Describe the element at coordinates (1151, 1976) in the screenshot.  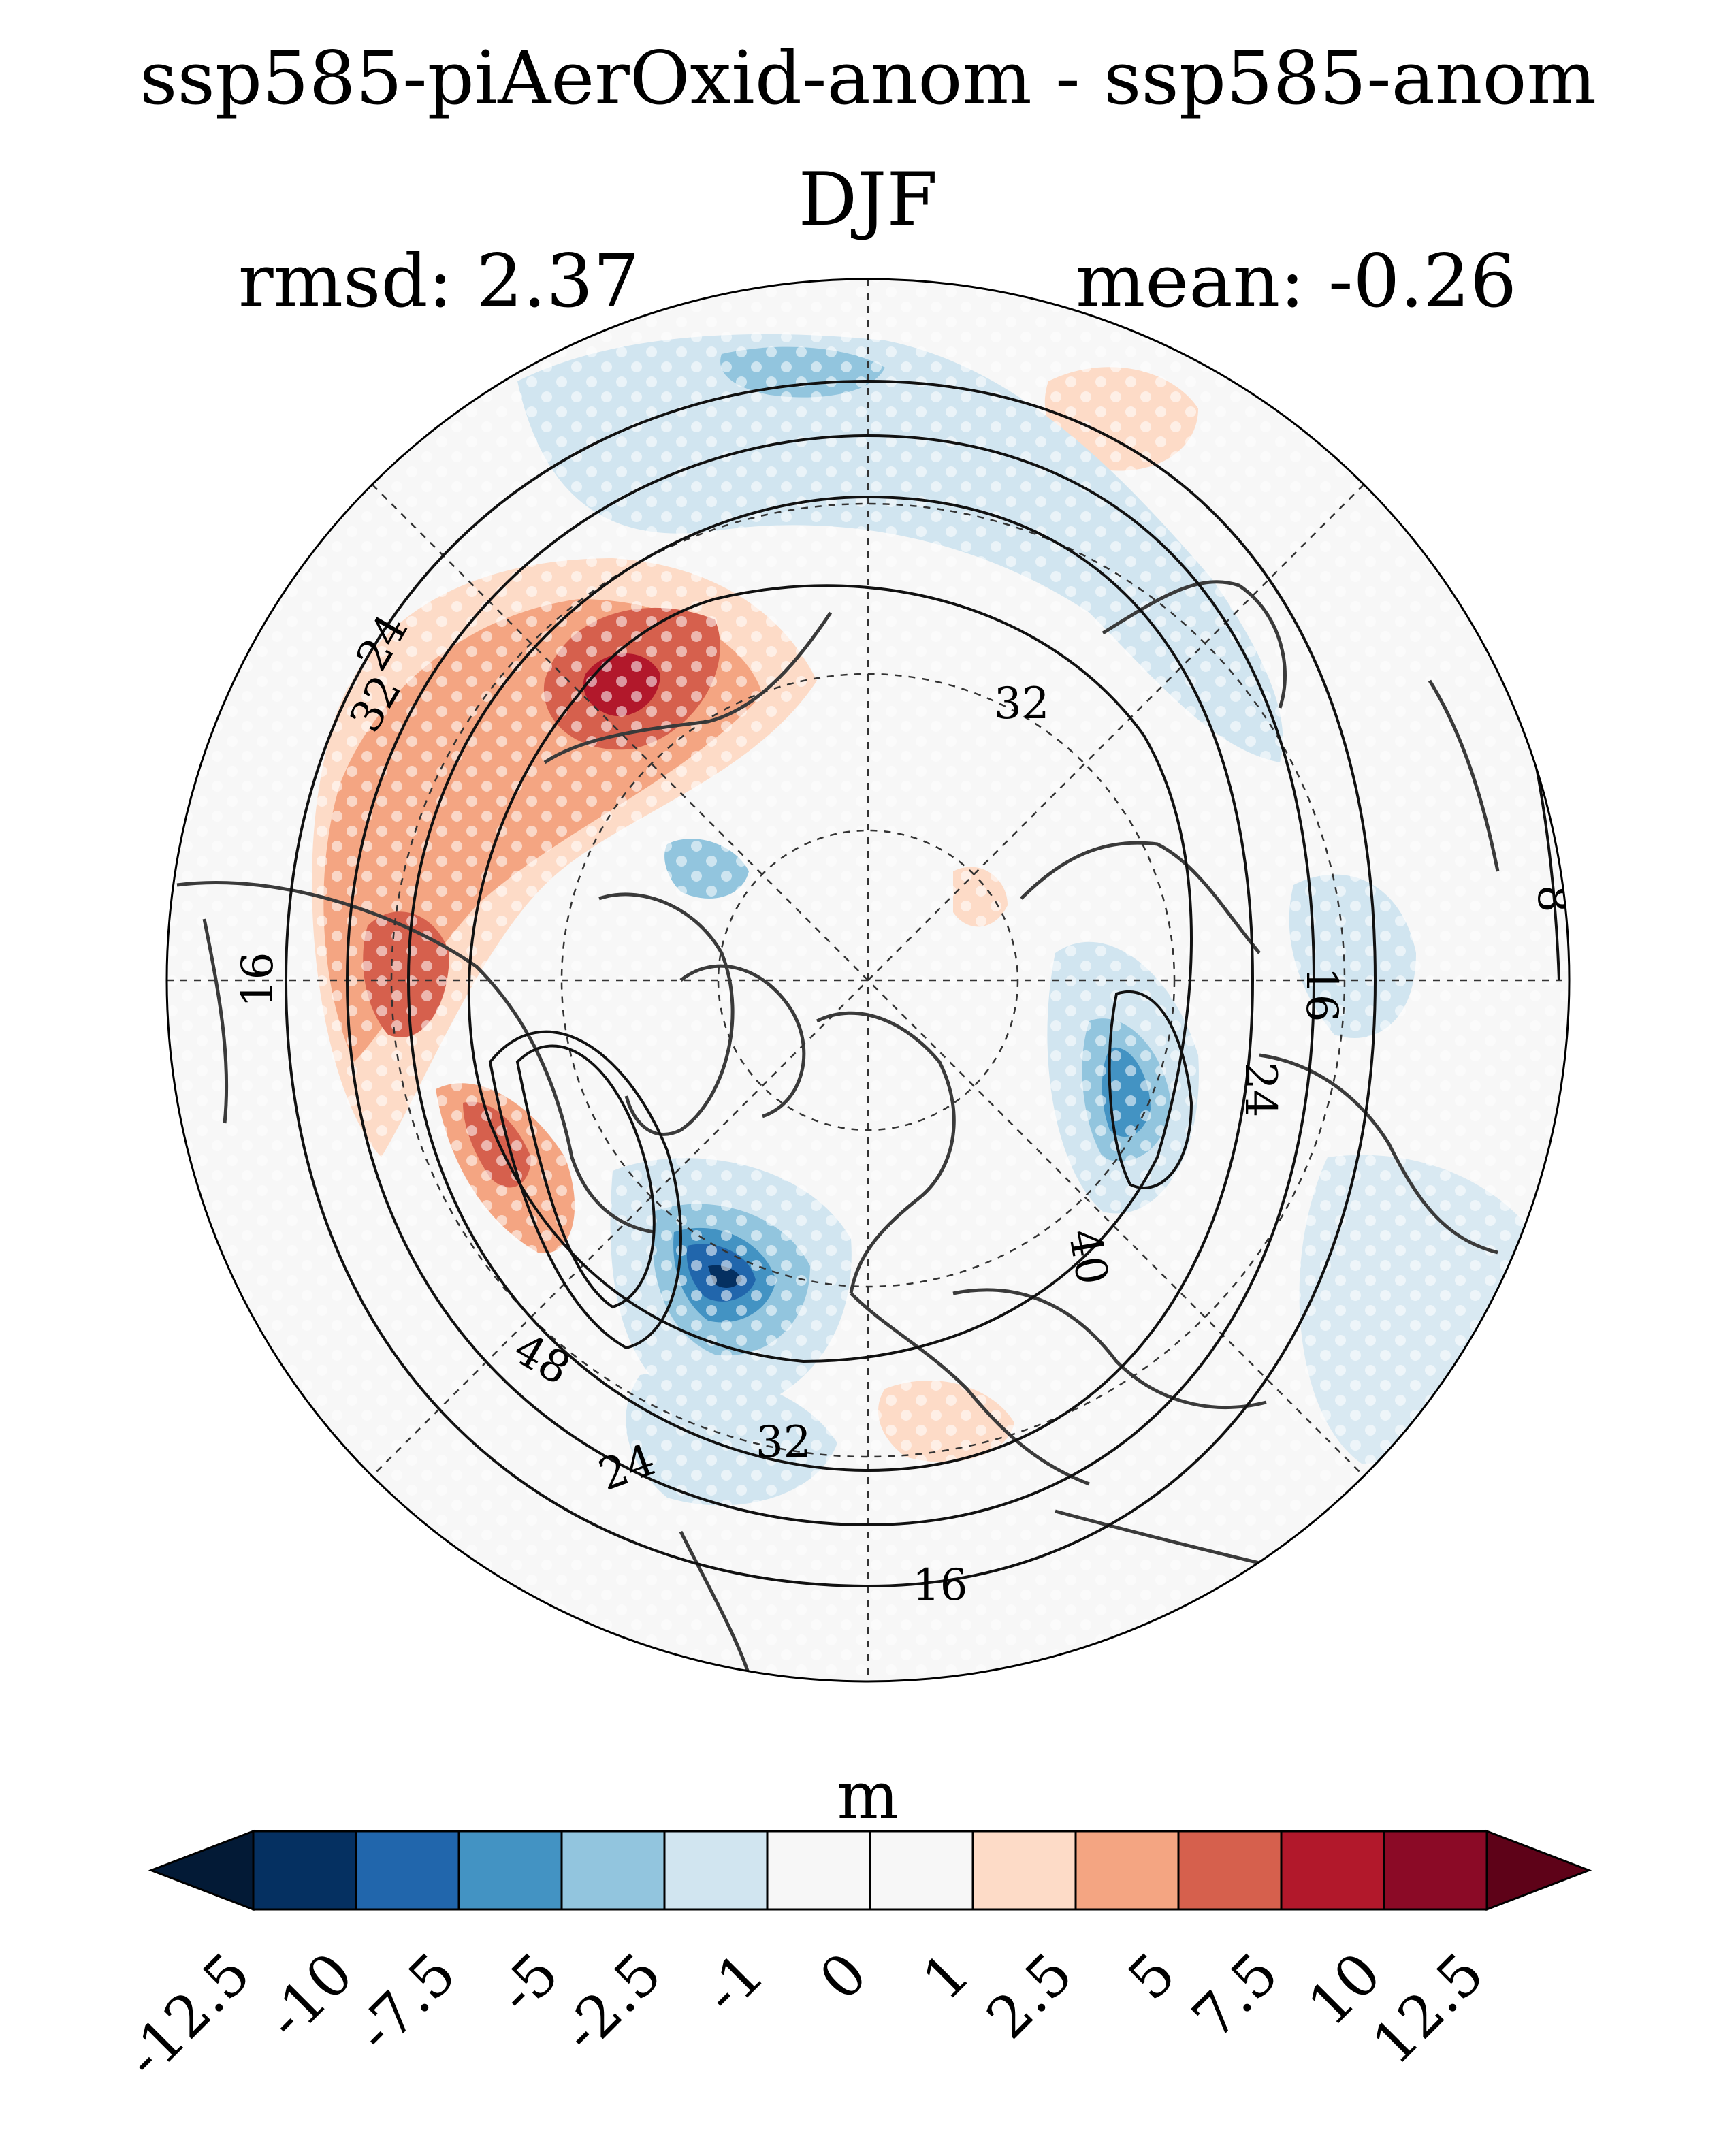
I see `colorbar-tick-label: 5` at that location.